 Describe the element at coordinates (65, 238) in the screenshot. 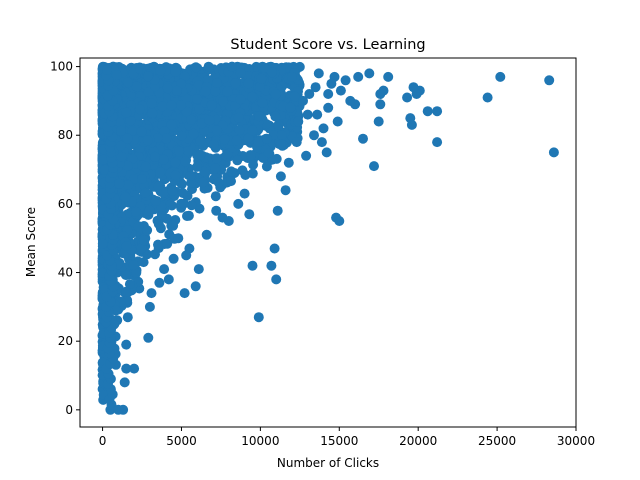

I see `y-axis: 0 20 40 60 80 100` at that location.